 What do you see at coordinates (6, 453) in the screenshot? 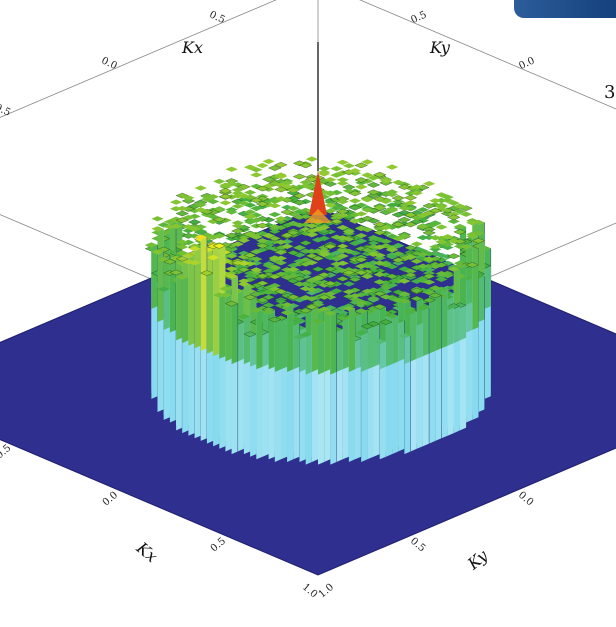
I see `tick-ky-bottom: -0.5` at bounding box center [6, 453].